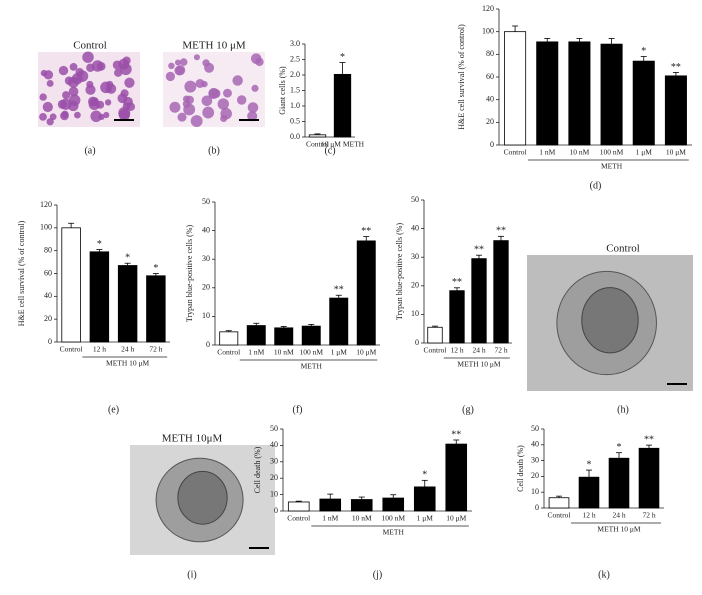  Describe the element at coordinates (46, 227) in the screenshot. I see `y-tick-label: 100` at that location.